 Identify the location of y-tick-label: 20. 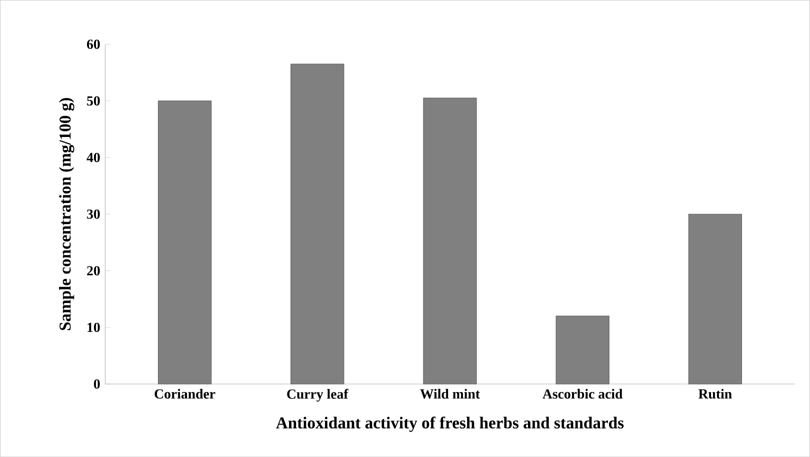
(93, 271).